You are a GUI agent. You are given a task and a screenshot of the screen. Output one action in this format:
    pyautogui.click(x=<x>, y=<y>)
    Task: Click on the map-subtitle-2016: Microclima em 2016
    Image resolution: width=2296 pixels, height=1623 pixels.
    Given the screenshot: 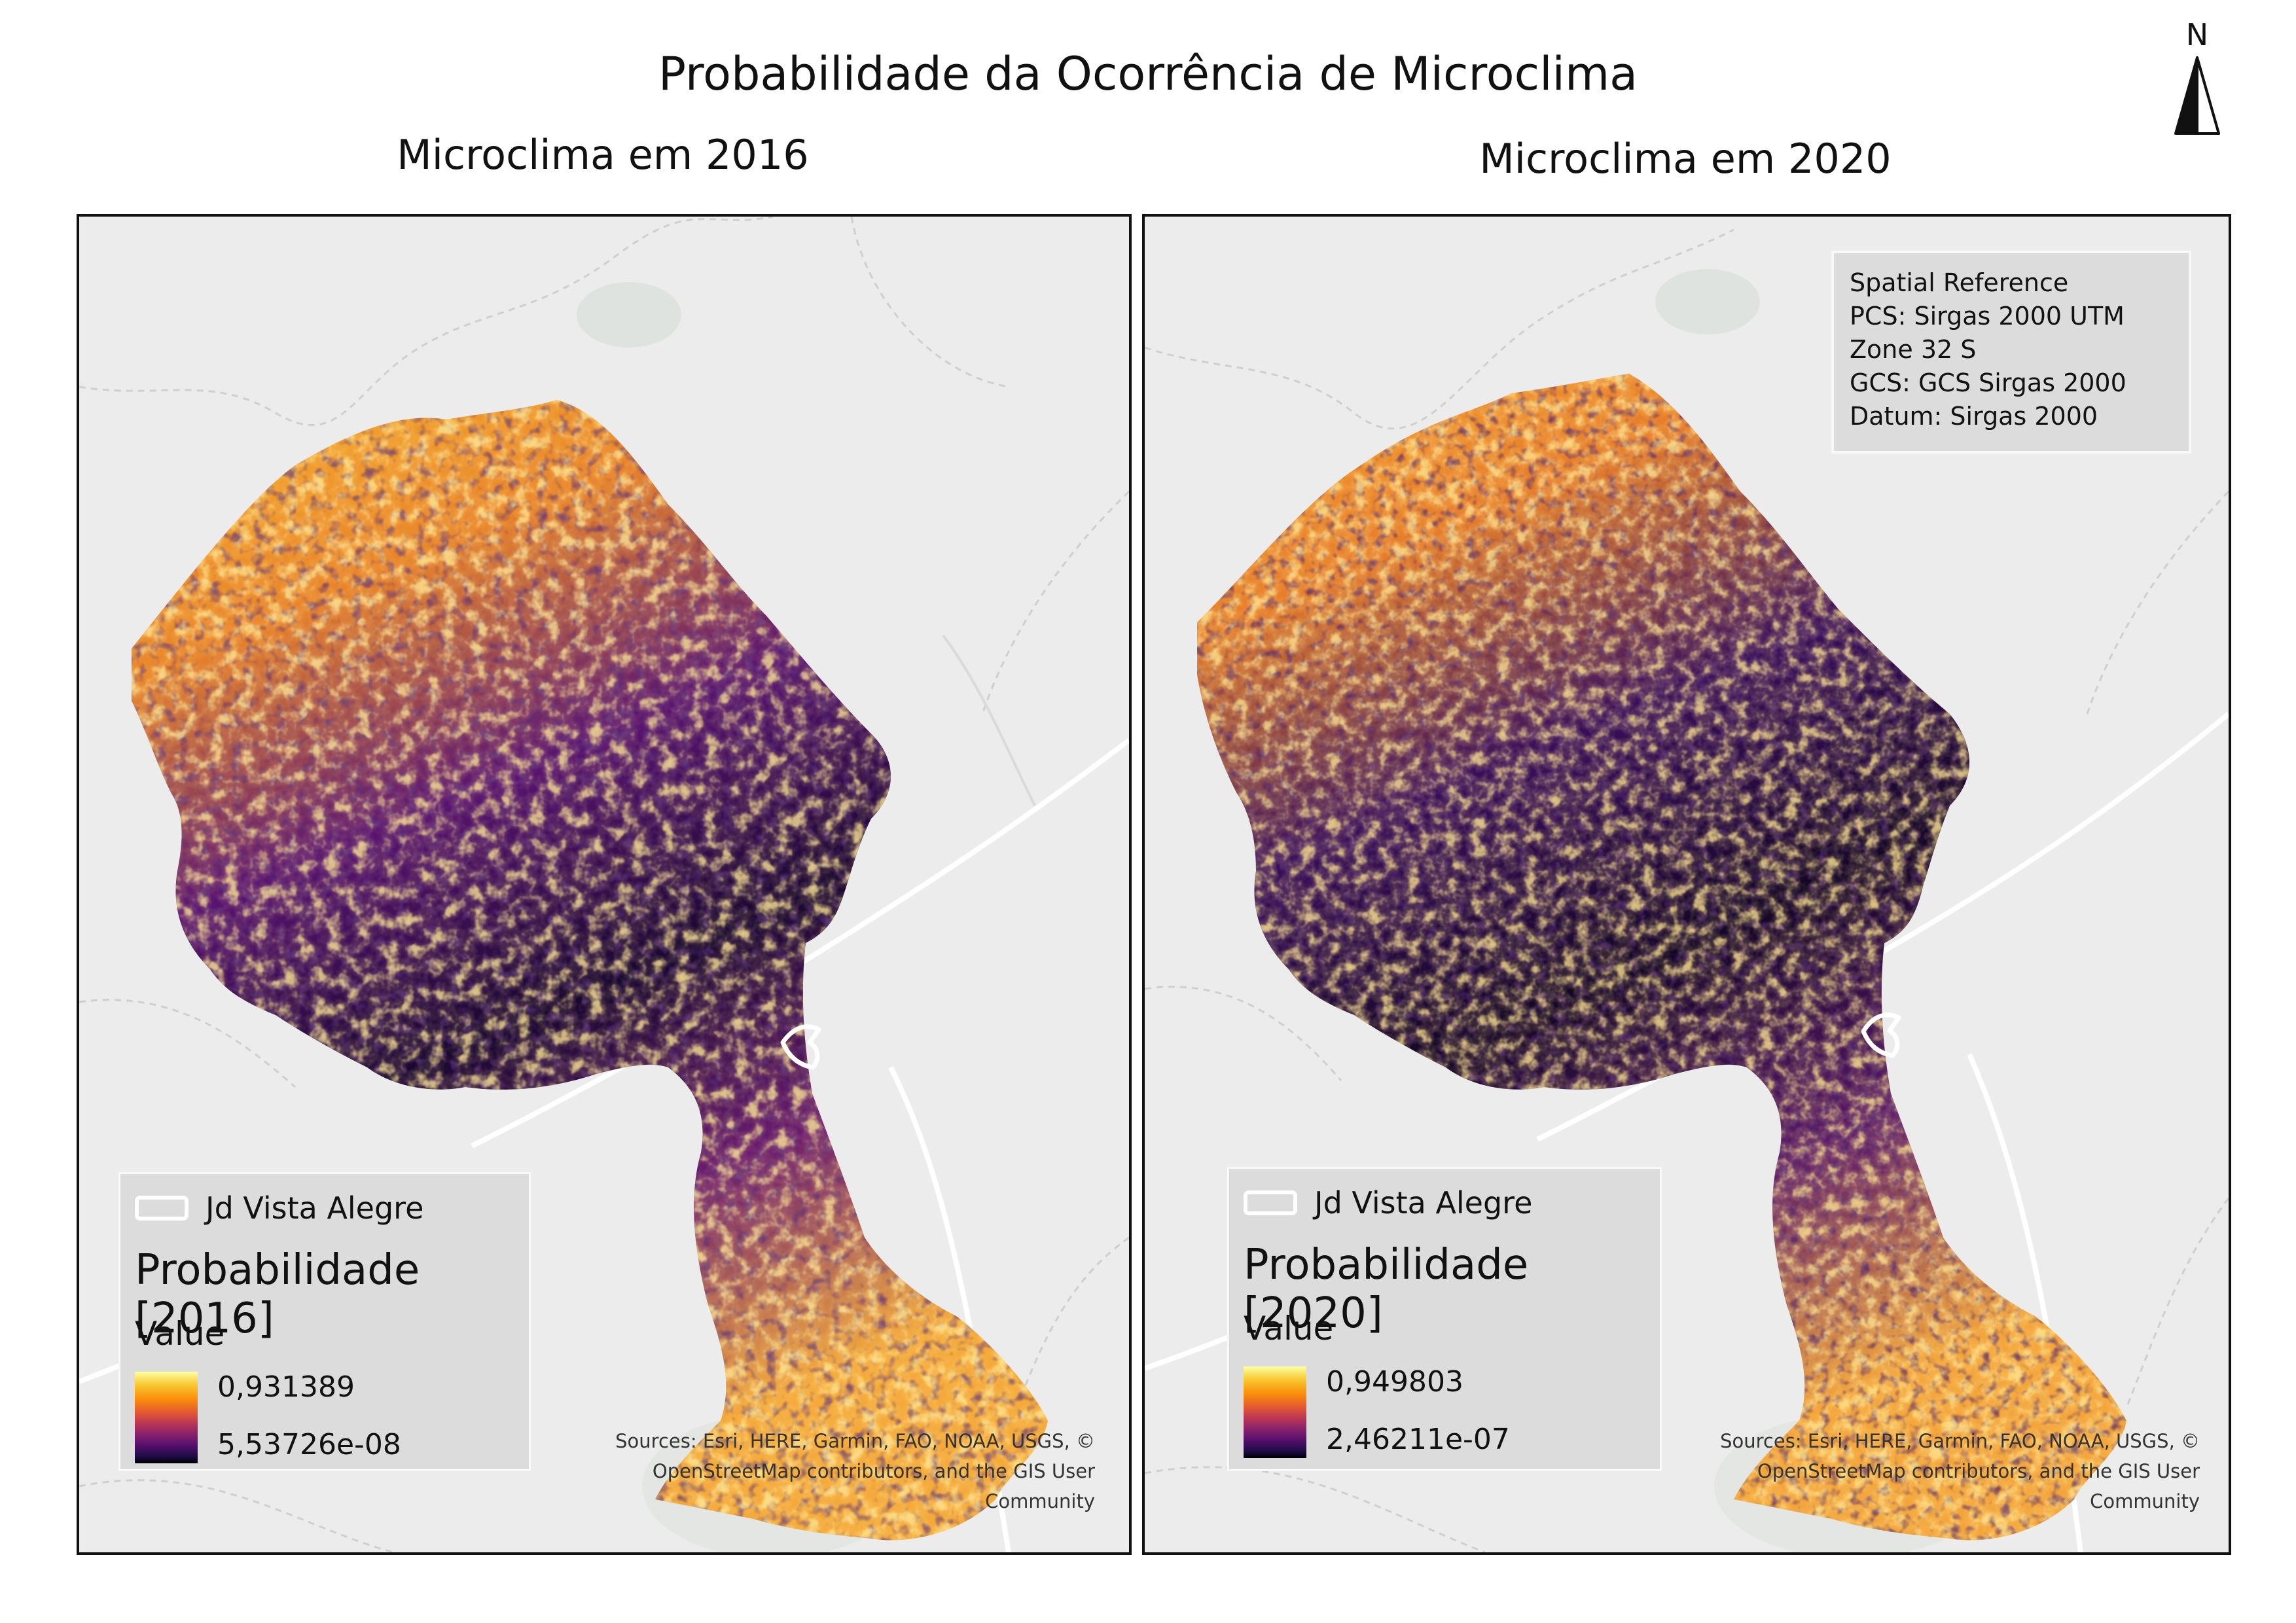 What is the action you would take?
    pyautogui.click(x=603, y=155)
    